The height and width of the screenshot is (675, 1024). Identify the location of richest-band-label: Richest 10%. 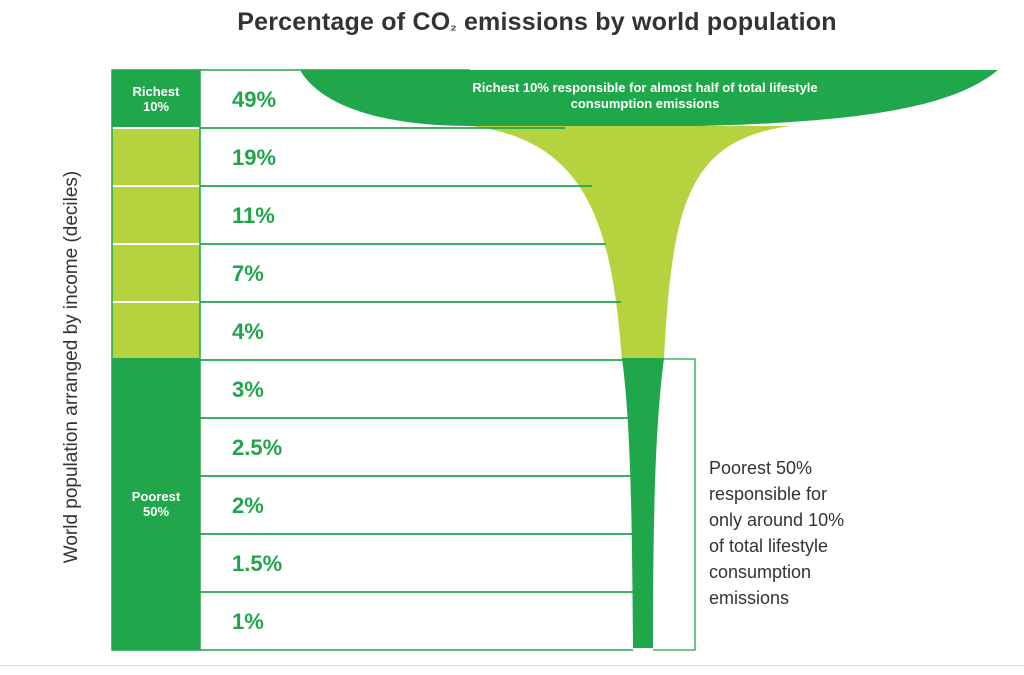
(157, 99).